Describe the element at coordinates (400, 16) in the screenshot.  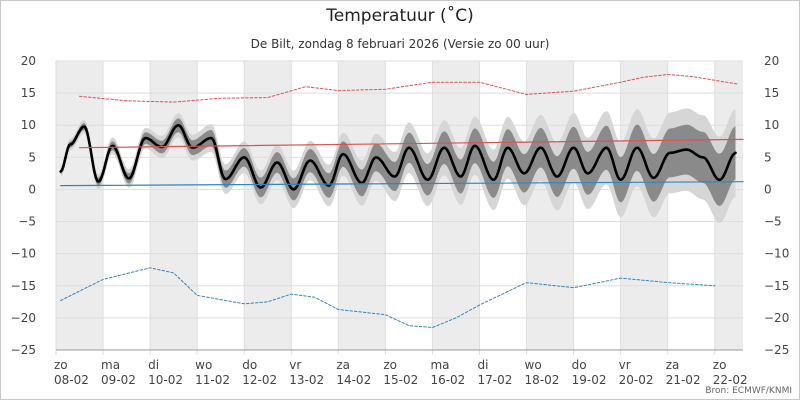
I see `chart-title: Temperatuur (˚C)` at that location.